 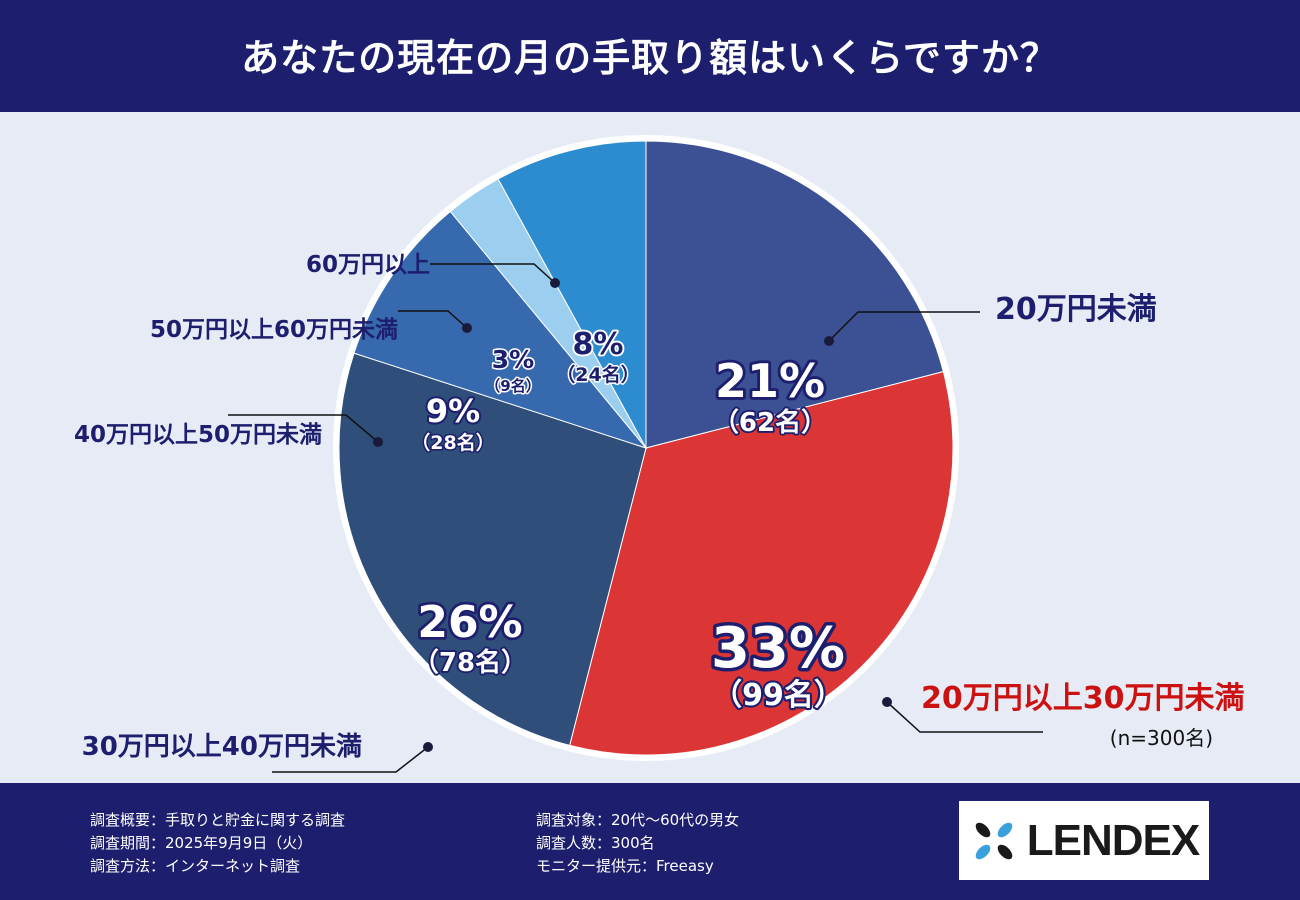 I want to click on survey-count: 調査人数：300名, so click(x=595, y=843).